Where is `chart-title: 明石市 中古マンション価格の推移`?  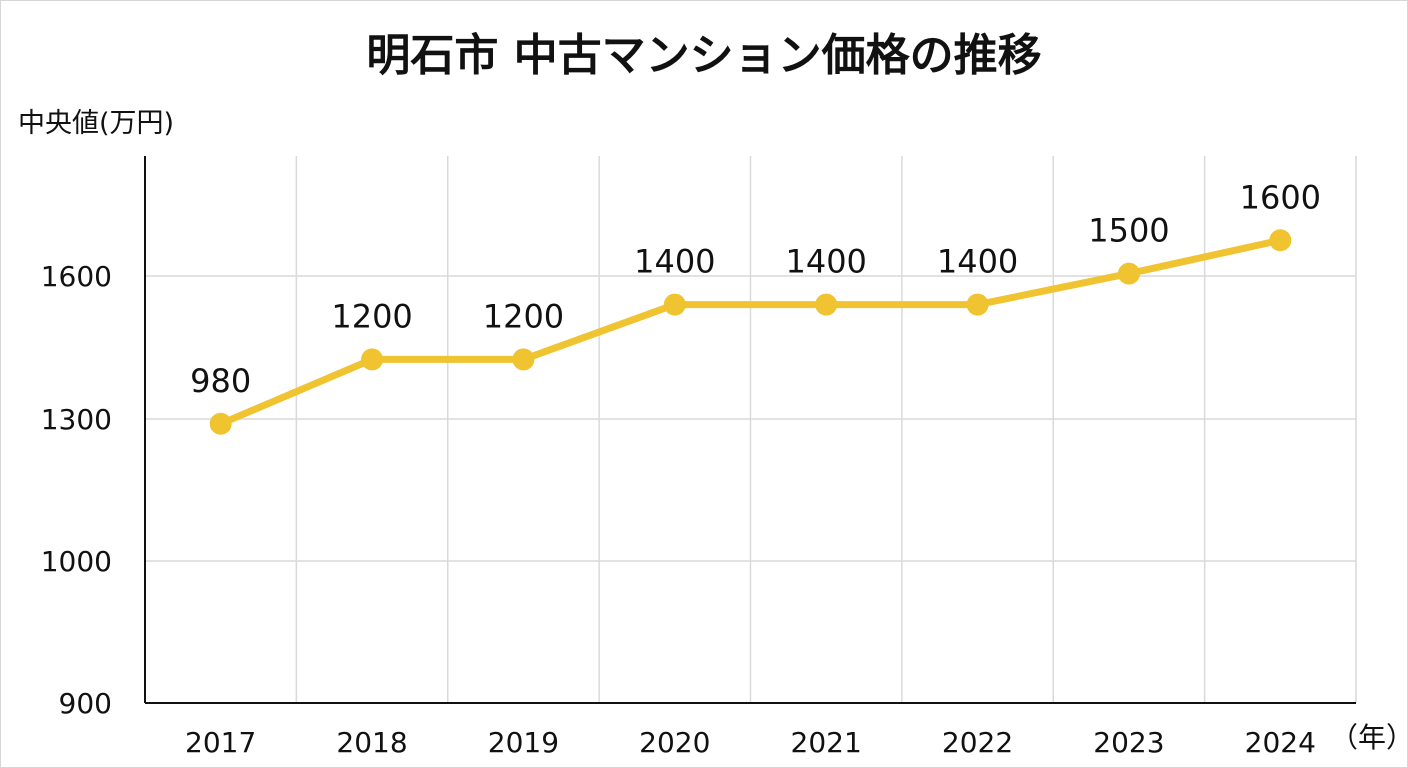 chart-title: 明石市 中古マンション価格の推移 is located at coordinates (704, 55).